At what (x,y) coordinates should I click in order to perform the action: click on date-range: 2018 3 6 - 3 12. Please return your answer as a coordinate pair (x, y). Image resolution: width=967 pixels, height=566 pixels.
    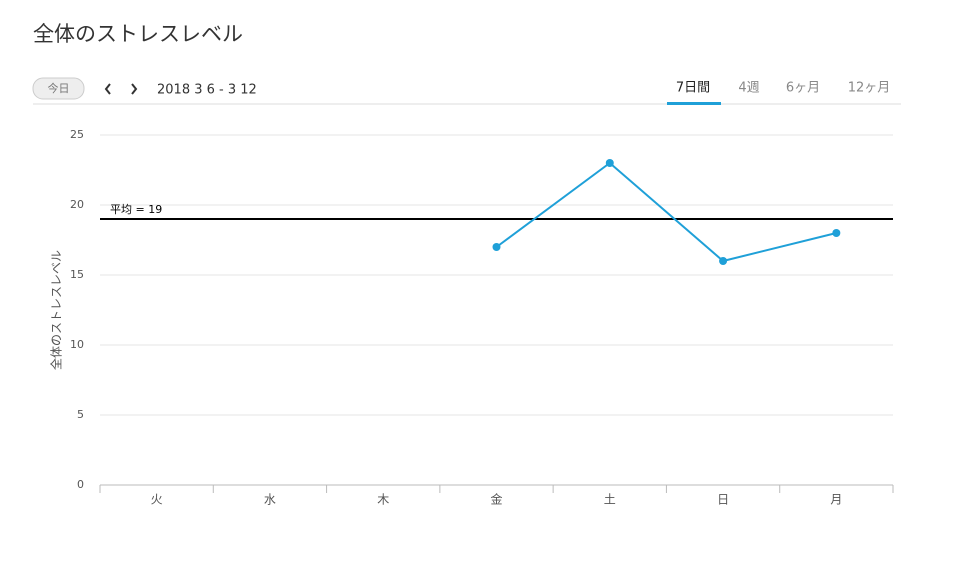
    Looking at the image, I should click on (207, 90).